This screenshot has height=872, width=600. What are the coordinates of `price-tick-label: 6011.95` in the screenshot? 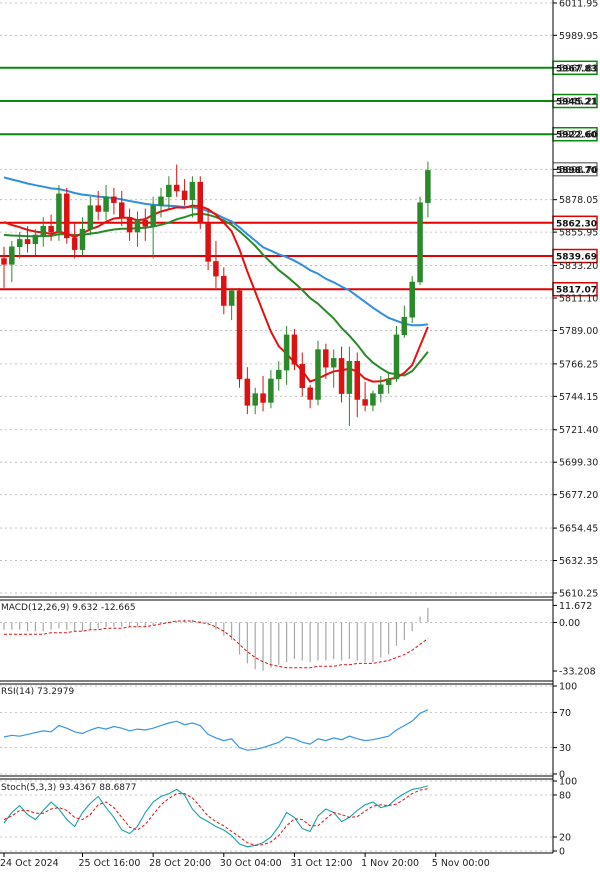 It's located at (578, 5).